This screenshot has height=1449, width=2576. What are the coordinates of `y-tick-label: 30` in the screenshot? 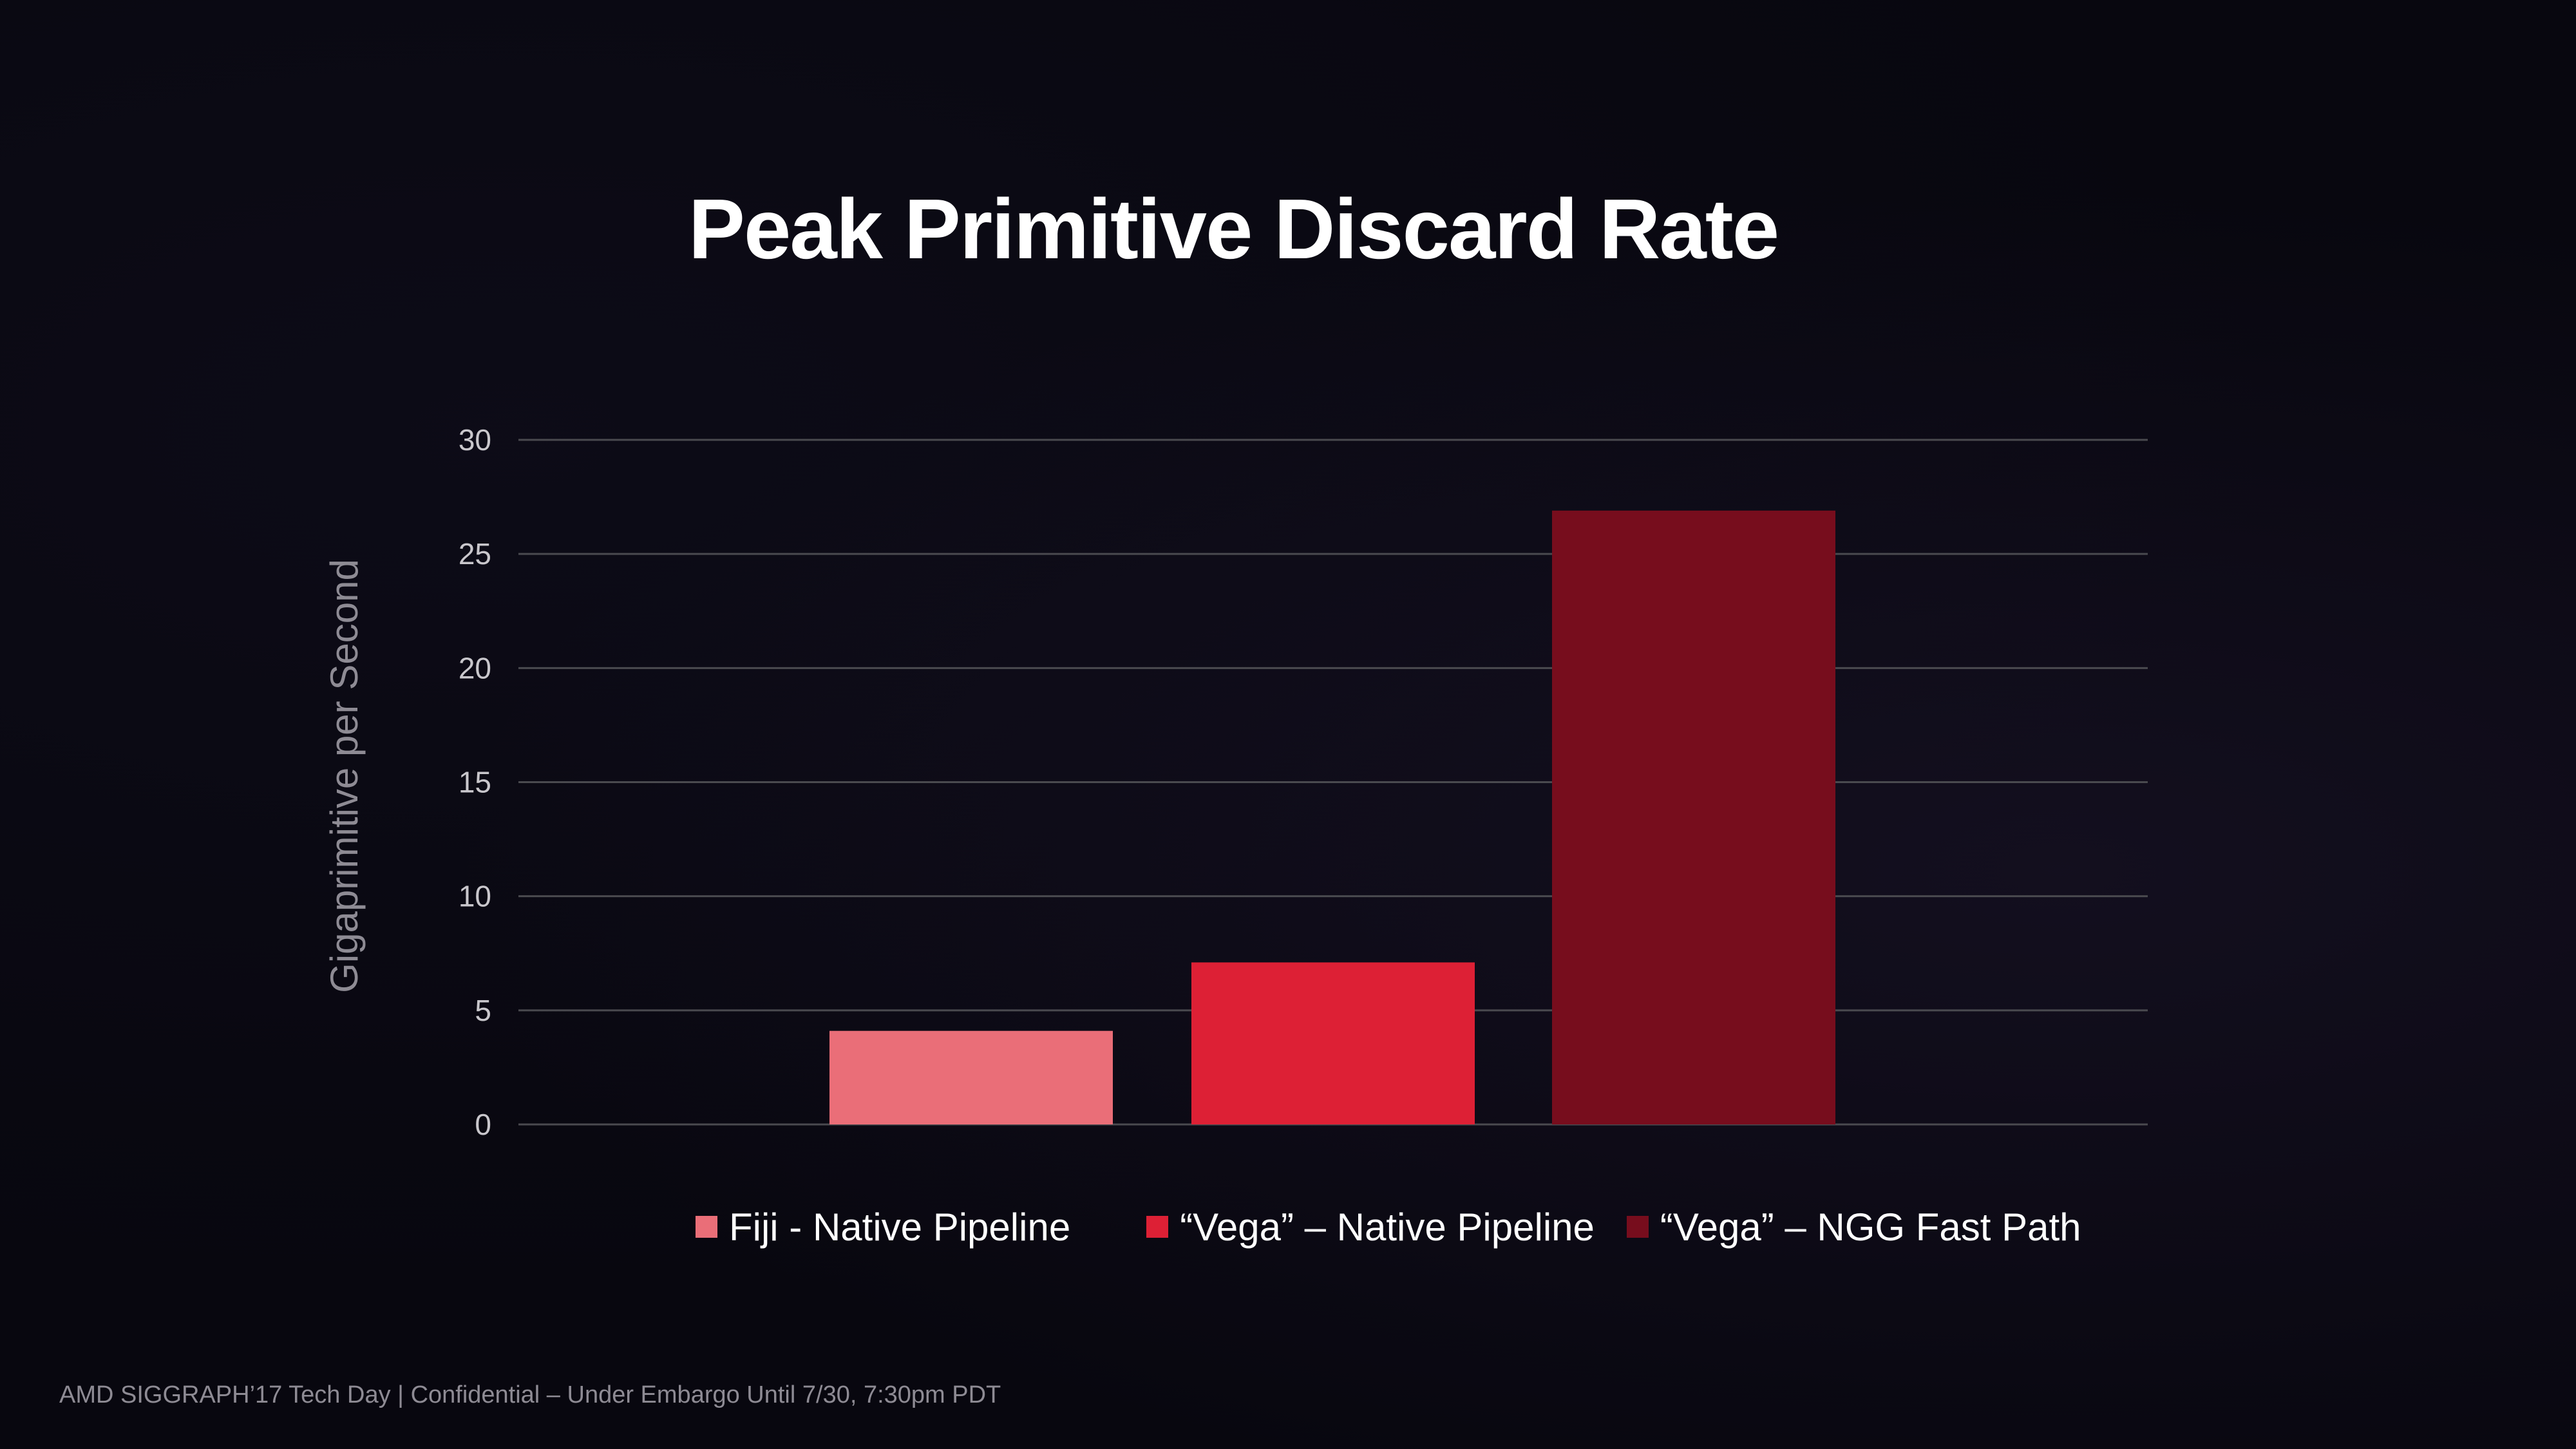 It's located at (475, 440).